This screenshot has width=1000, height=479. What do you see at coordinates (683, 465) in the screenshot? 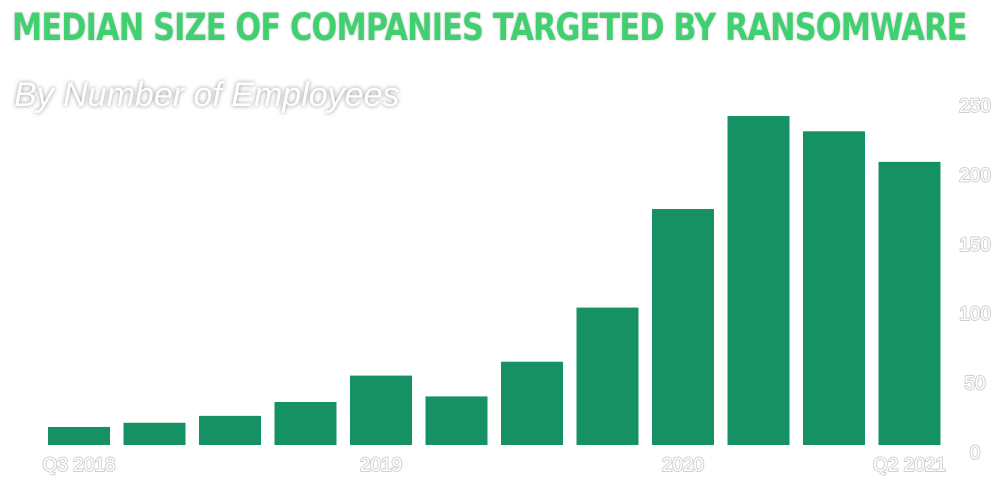
I see `x-tick-label: 2020` at bounding box center [683, 465].